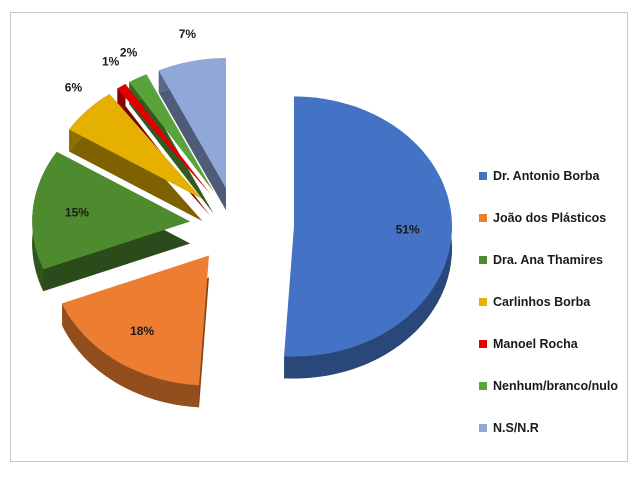  I want to click on legend-label: Manoel Rocha, so click(535, 344).